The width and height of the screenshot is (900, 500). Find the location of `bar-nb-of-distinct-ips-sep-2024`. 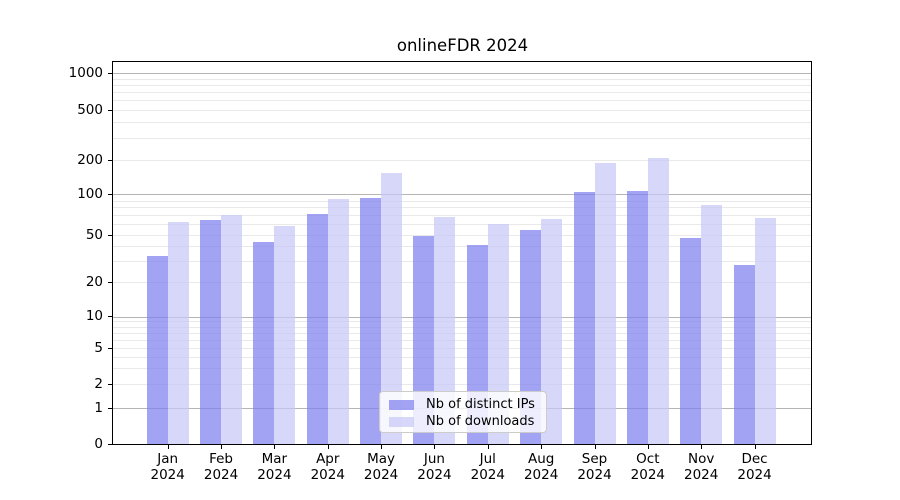

bar-nb-of-distinct-ips-sep-2024 is located at coordinates (584, 317).